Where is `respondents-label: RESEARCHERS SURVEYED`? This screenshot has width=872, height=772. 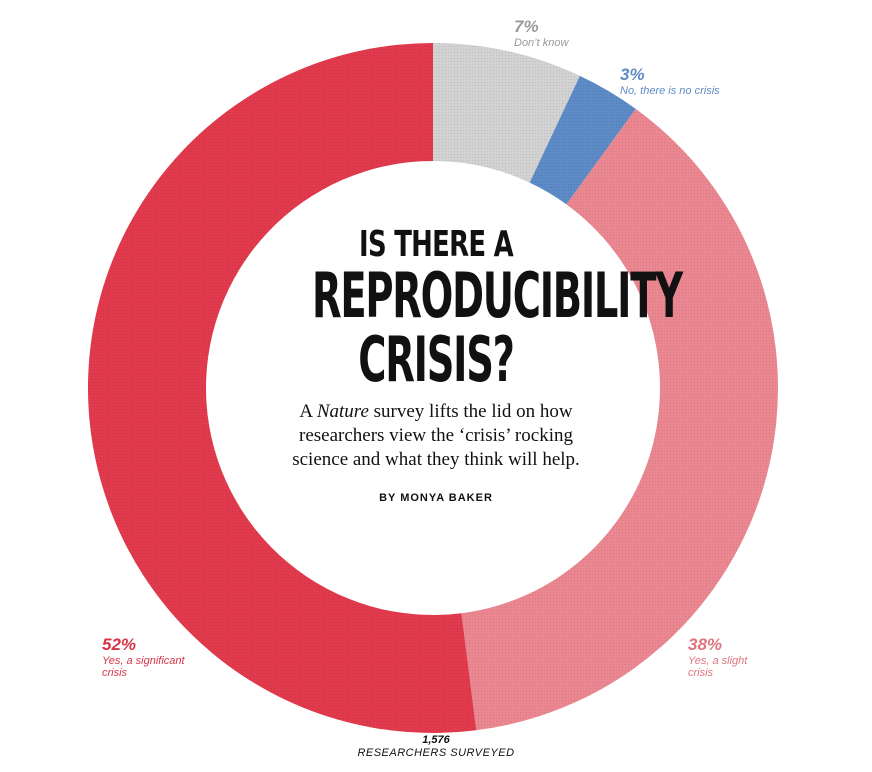
respondents-label: RESEARCHERS SURVEYED is located at coordinates (436, 753).